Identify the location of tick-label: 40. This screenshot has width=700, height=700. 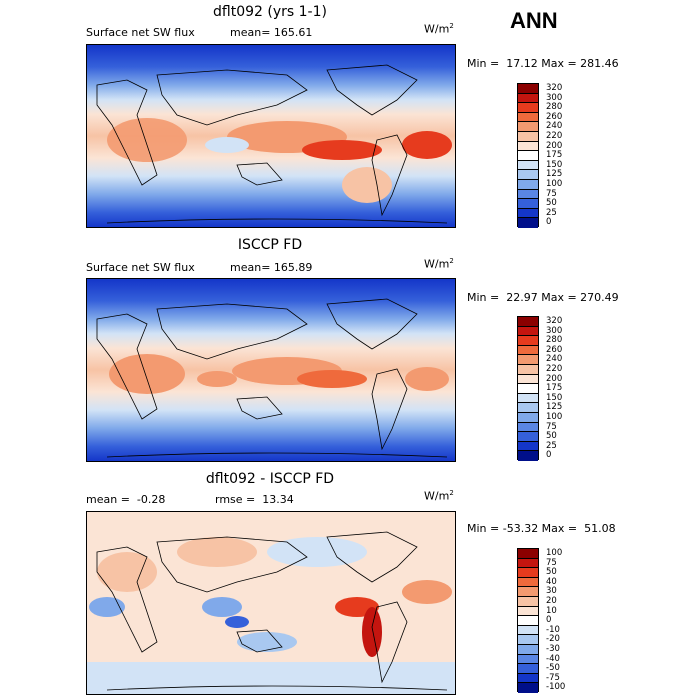
(551, 581).